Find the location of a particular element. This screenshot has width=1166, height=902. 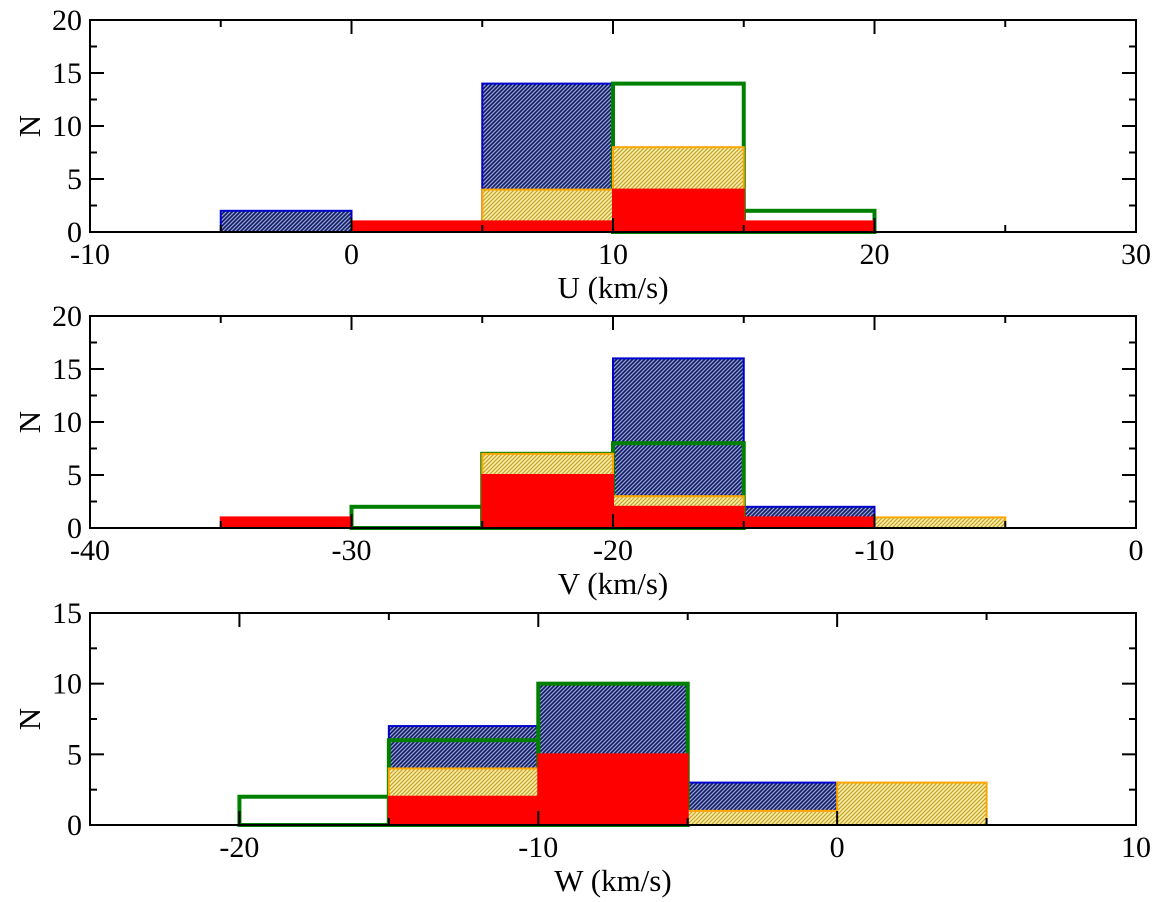

panel-u-xlabel: U (km/s) is located at coordinates (612, 287).